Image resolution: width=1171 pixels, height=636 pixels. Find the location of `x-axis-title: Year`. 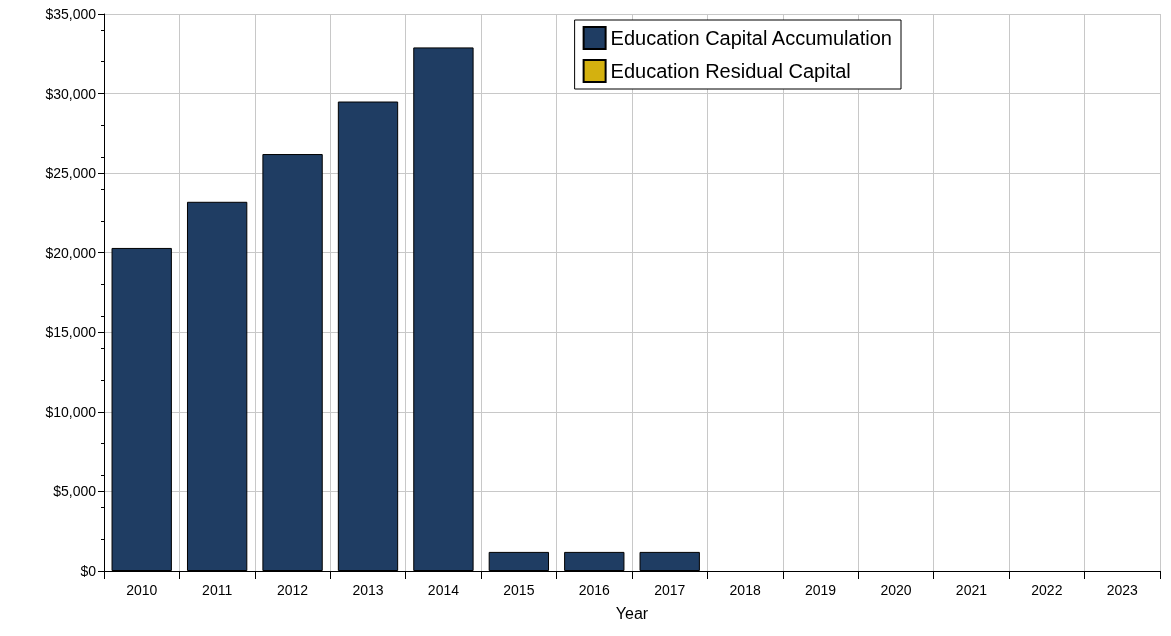

x-axis-title: Year is located at coordinates (632, 613).